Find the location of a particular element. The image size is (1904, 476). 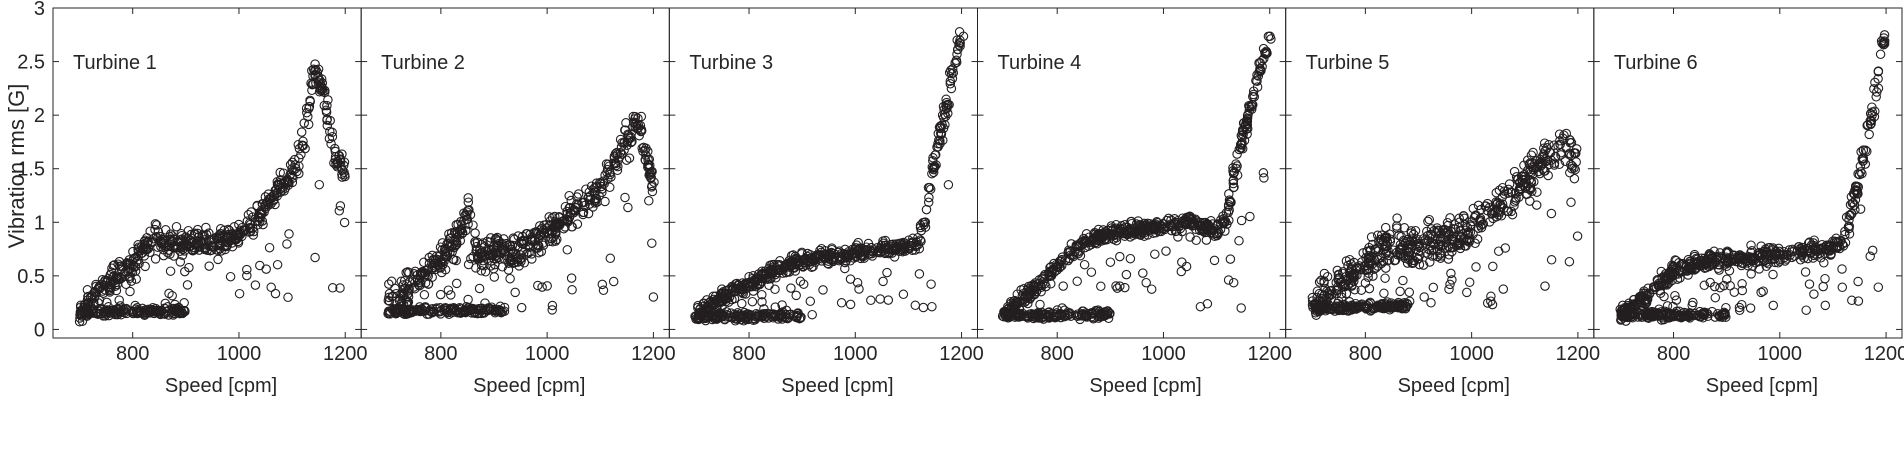

x-tick-label: 800 is located at coordinates (132, 354).